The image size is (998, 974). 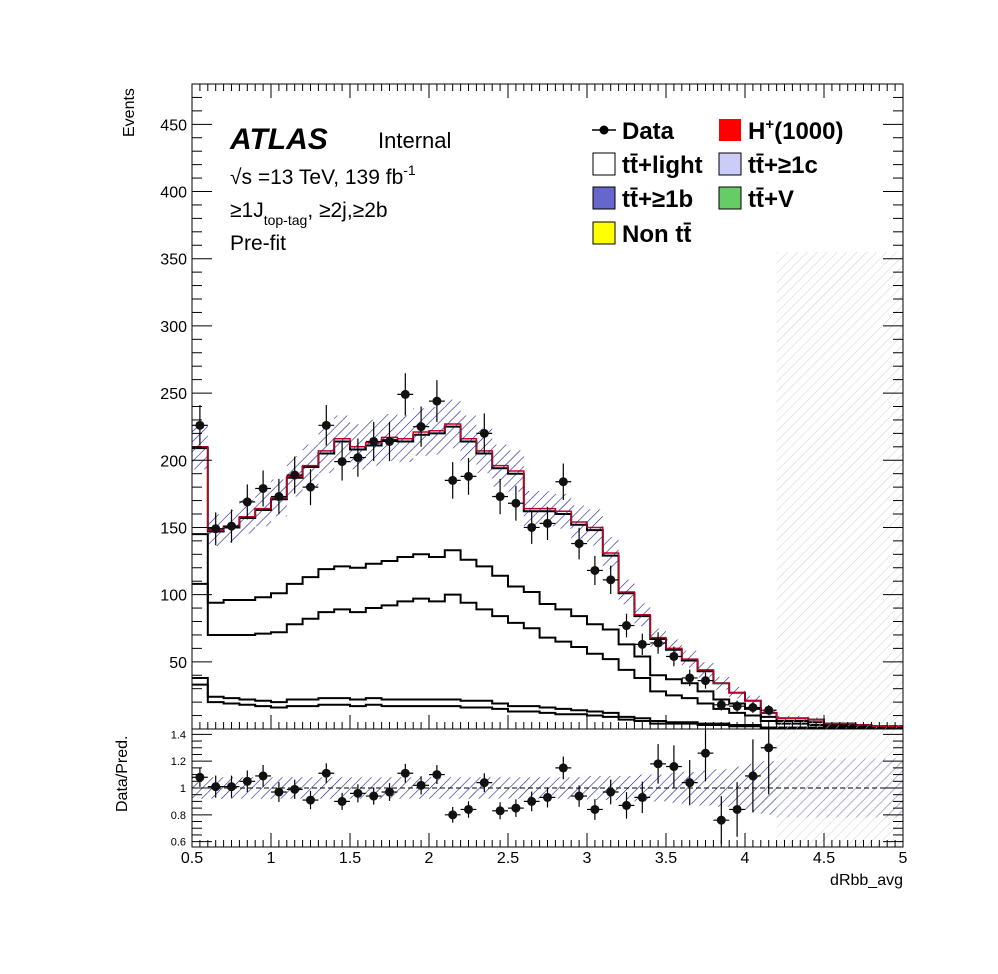 What do you see at coordinates (173, 596) in the screenshot?
I see `y-tick-label: 100` at bounding box center [173, 596].